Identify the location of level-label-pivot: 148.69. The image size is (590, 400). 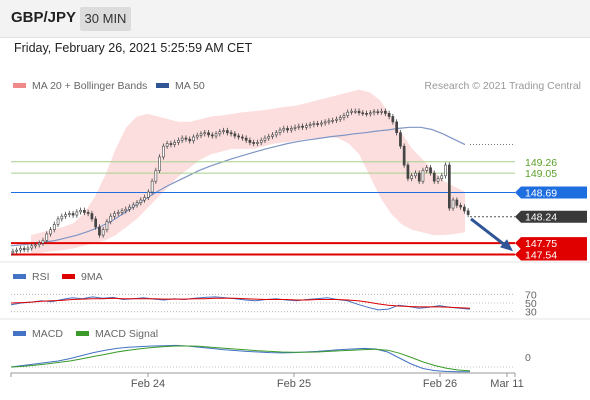
(541, 194).